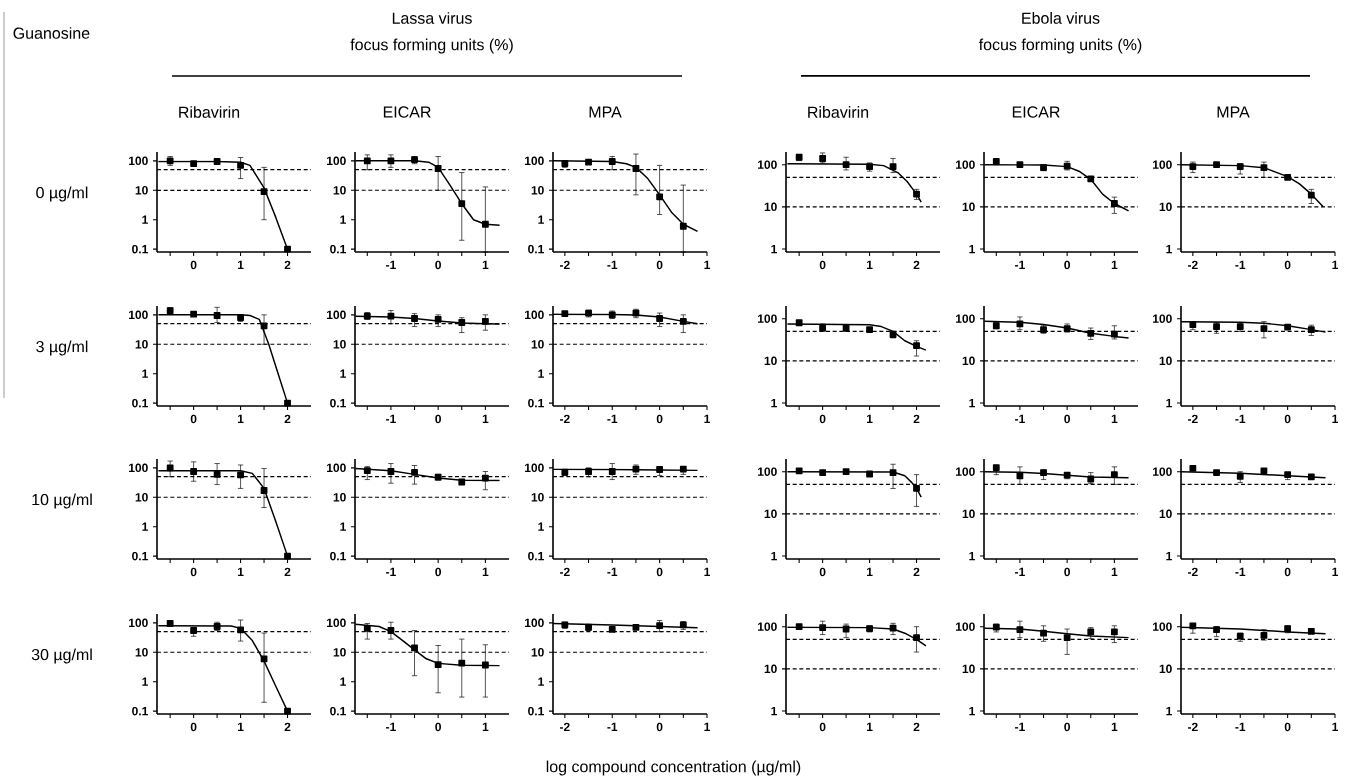 Image resolution: width=1347 pixels, height=784 pixels. I want to click on text: Guanosine, so click(51, 33).